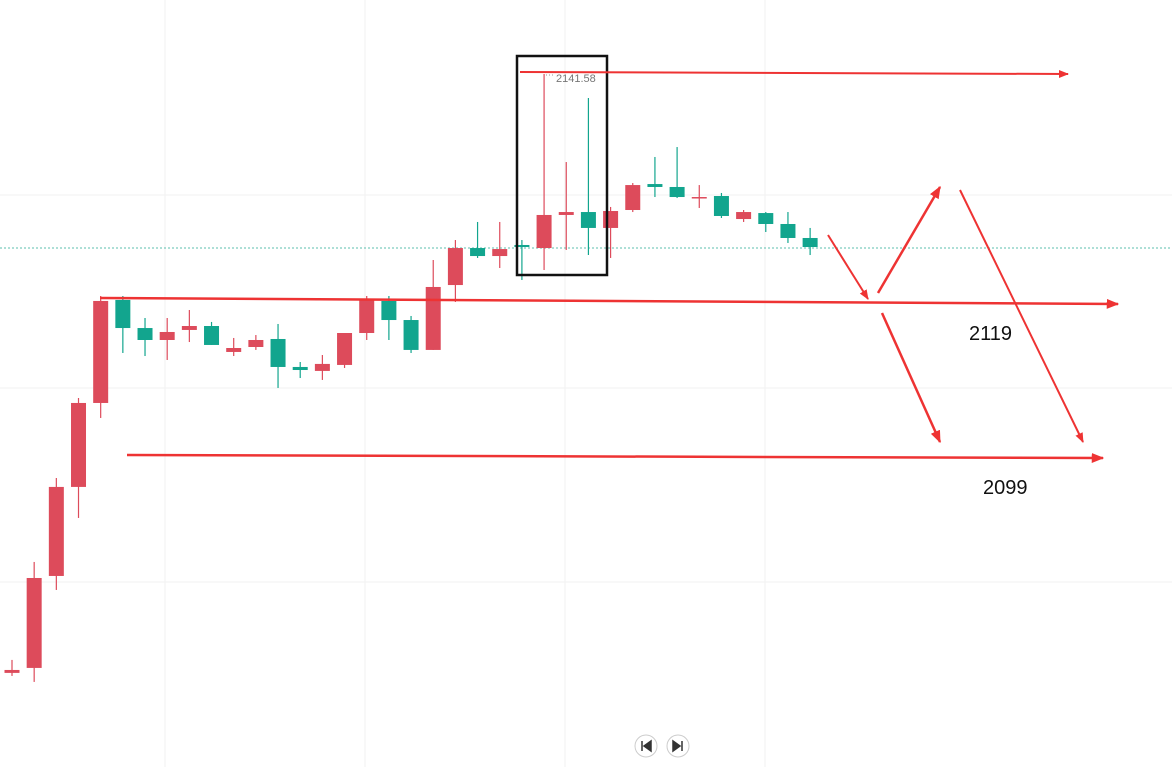  Describe the element at coordinates (576, 79) in the screenshot. I see `high-label: 2141.58` at that location.